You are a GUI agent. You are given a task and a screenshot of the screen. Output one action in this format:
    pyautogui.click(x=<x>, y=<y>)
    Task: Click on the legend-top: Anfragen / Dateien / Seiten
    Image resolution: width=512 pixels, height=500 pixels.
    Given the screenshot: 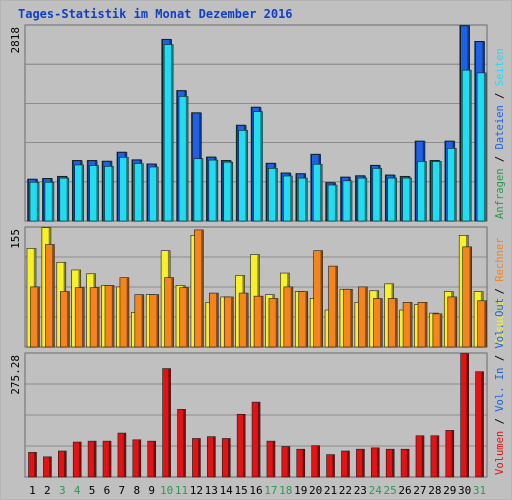 What is the action you would take?
    pyautogui.click(x=500, y=133)
    